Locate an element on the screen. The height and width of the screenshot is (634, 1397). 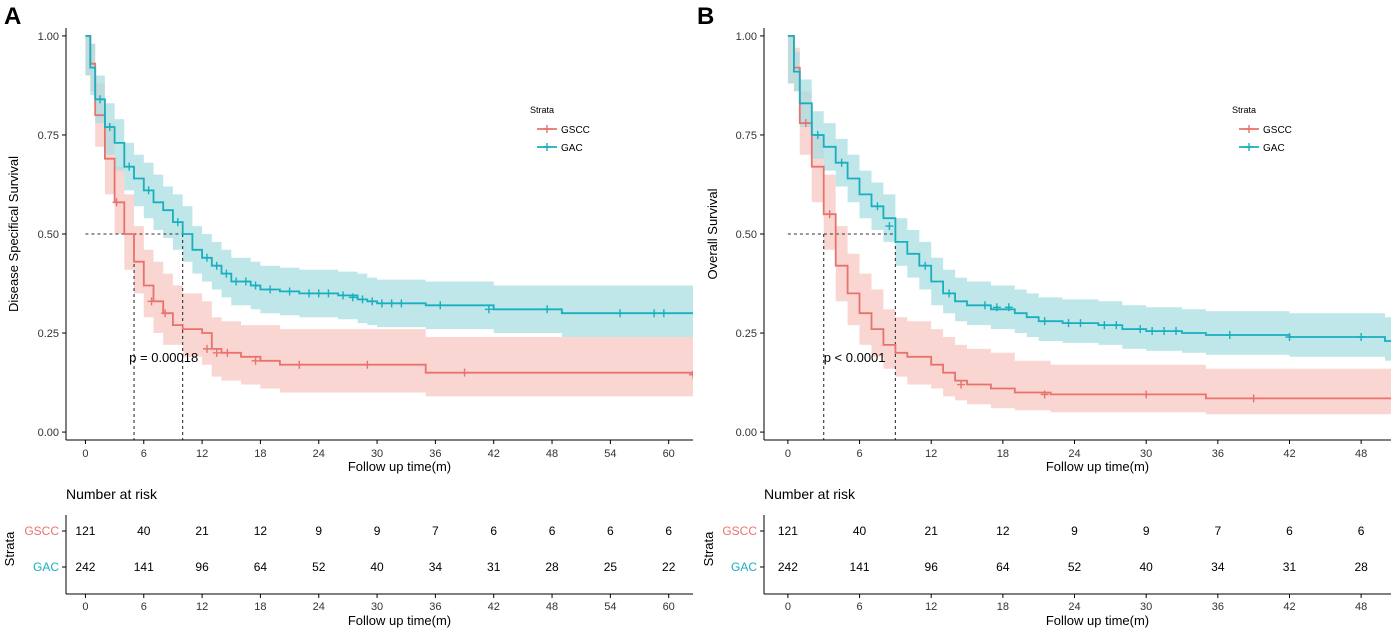
risk-count: 121 is located at coordinates (788, 531).